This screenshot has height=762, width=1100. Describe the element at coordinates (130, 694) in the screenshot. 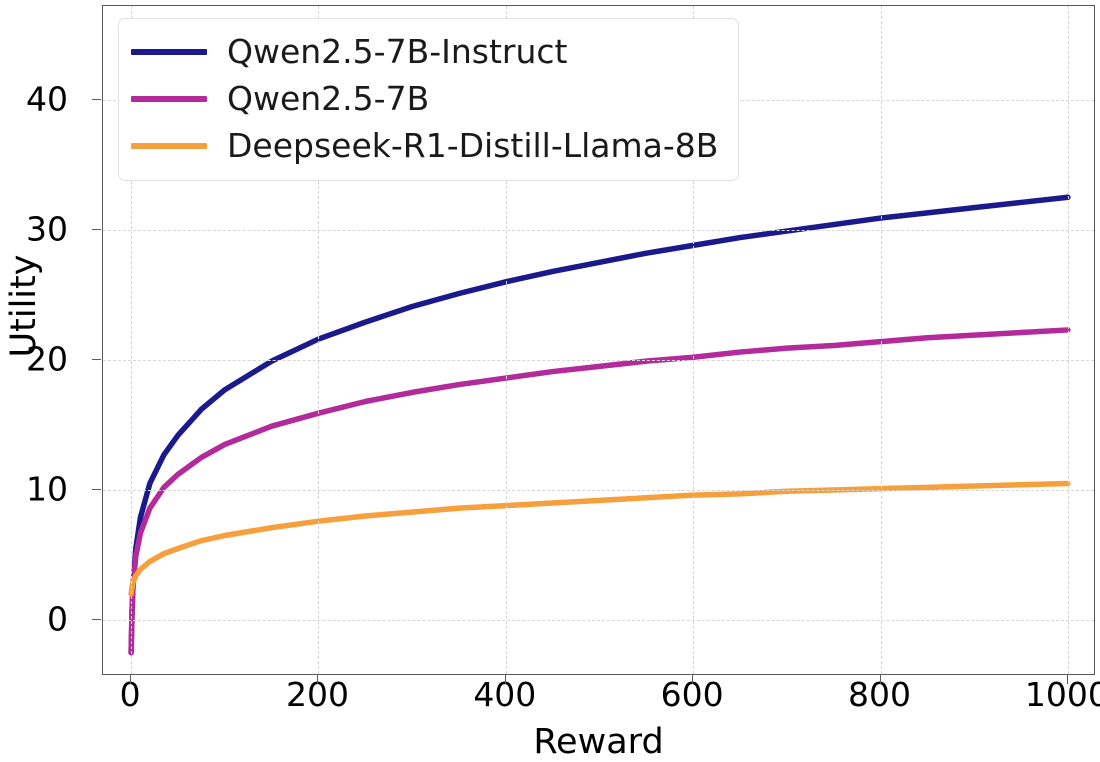

I see `x-tick-label: 0` at that location.